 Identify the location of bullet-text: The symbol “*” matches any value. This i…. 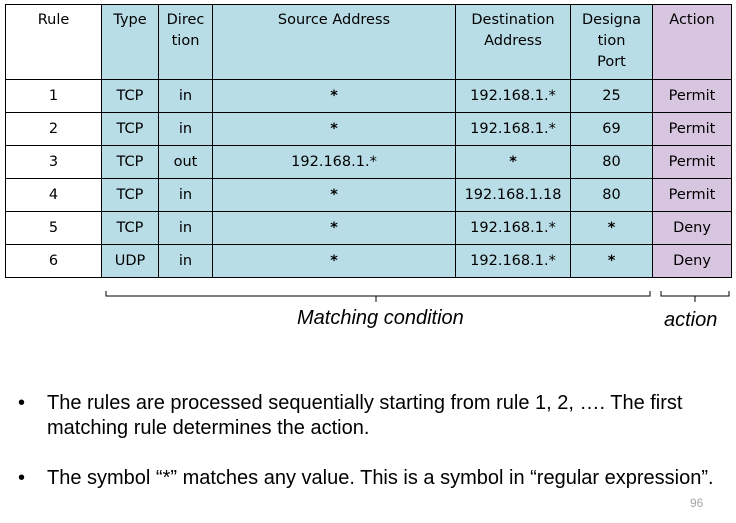
(380, 478).